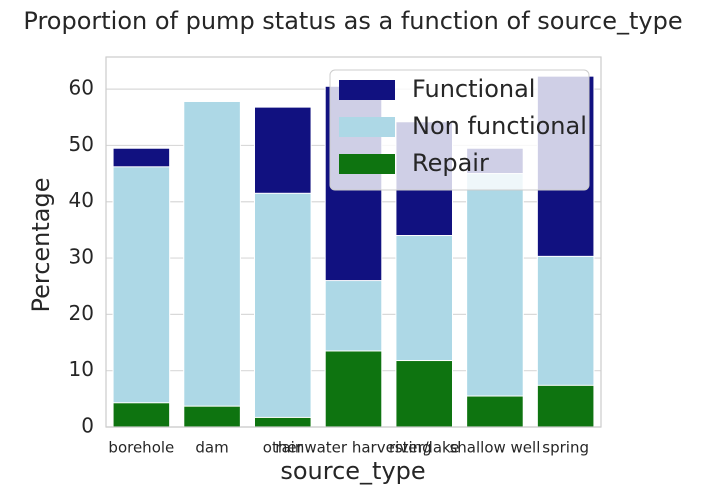  What do you see at coordinates (81, 144) in the screenshot?
I see `y-tick-label: 50` at bounding box center [81, 144].